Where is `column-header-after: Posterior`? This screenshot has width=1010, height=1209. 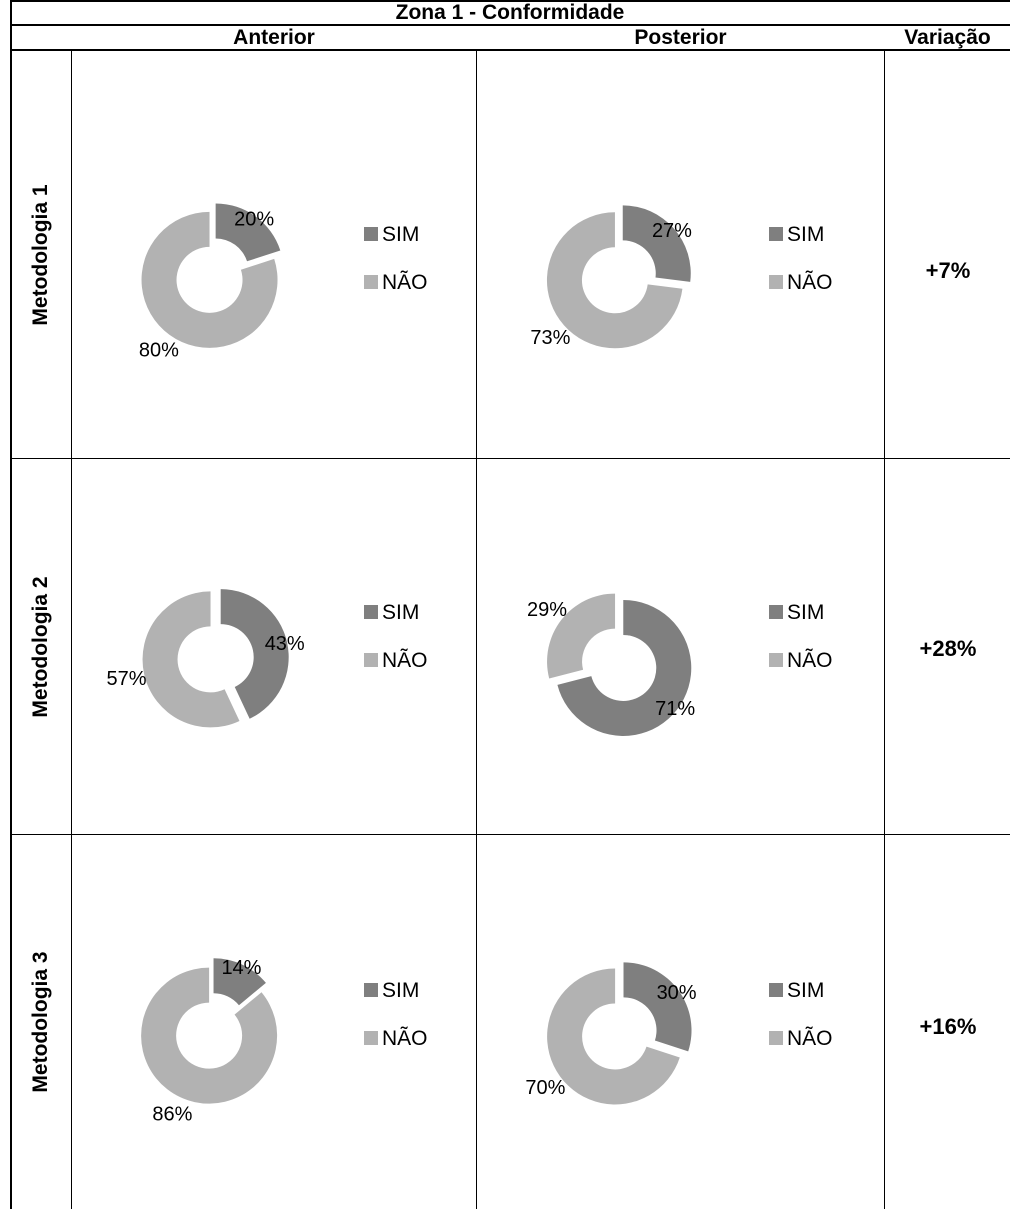 column-header-after: Posterior is located at coordinates (680, 37).